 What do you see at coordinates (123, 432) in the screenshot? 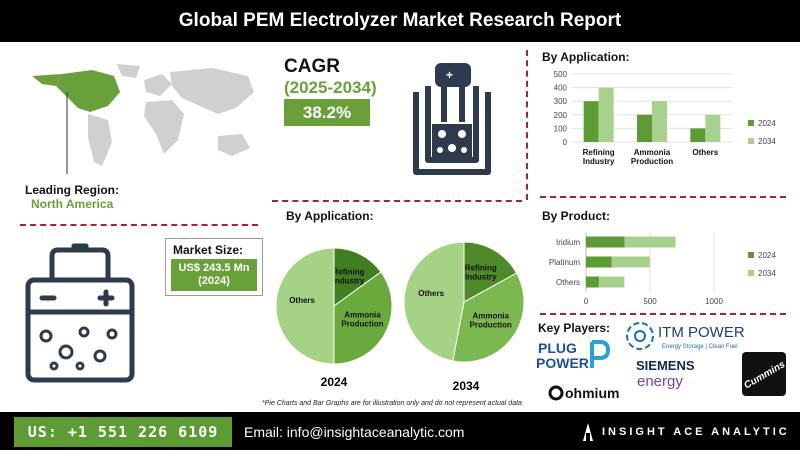
I see `phone-number: US: +1 551 226 6109` at bounding box center [123, 432].